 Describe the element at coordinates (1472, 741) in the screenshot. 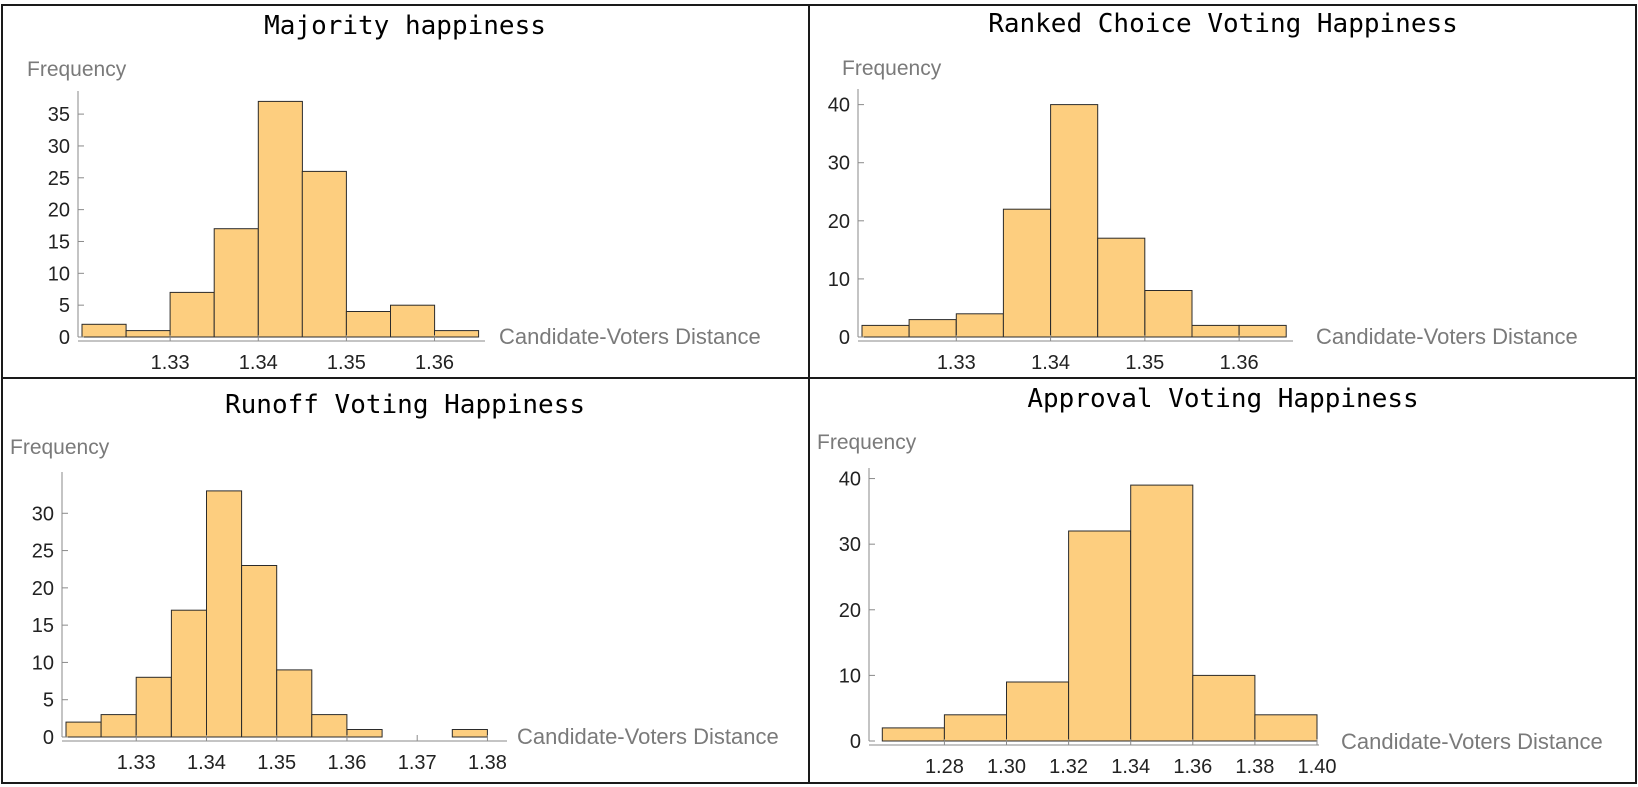

I see `x-axis-label-approval: Candidate-Voters Distance` at that location.